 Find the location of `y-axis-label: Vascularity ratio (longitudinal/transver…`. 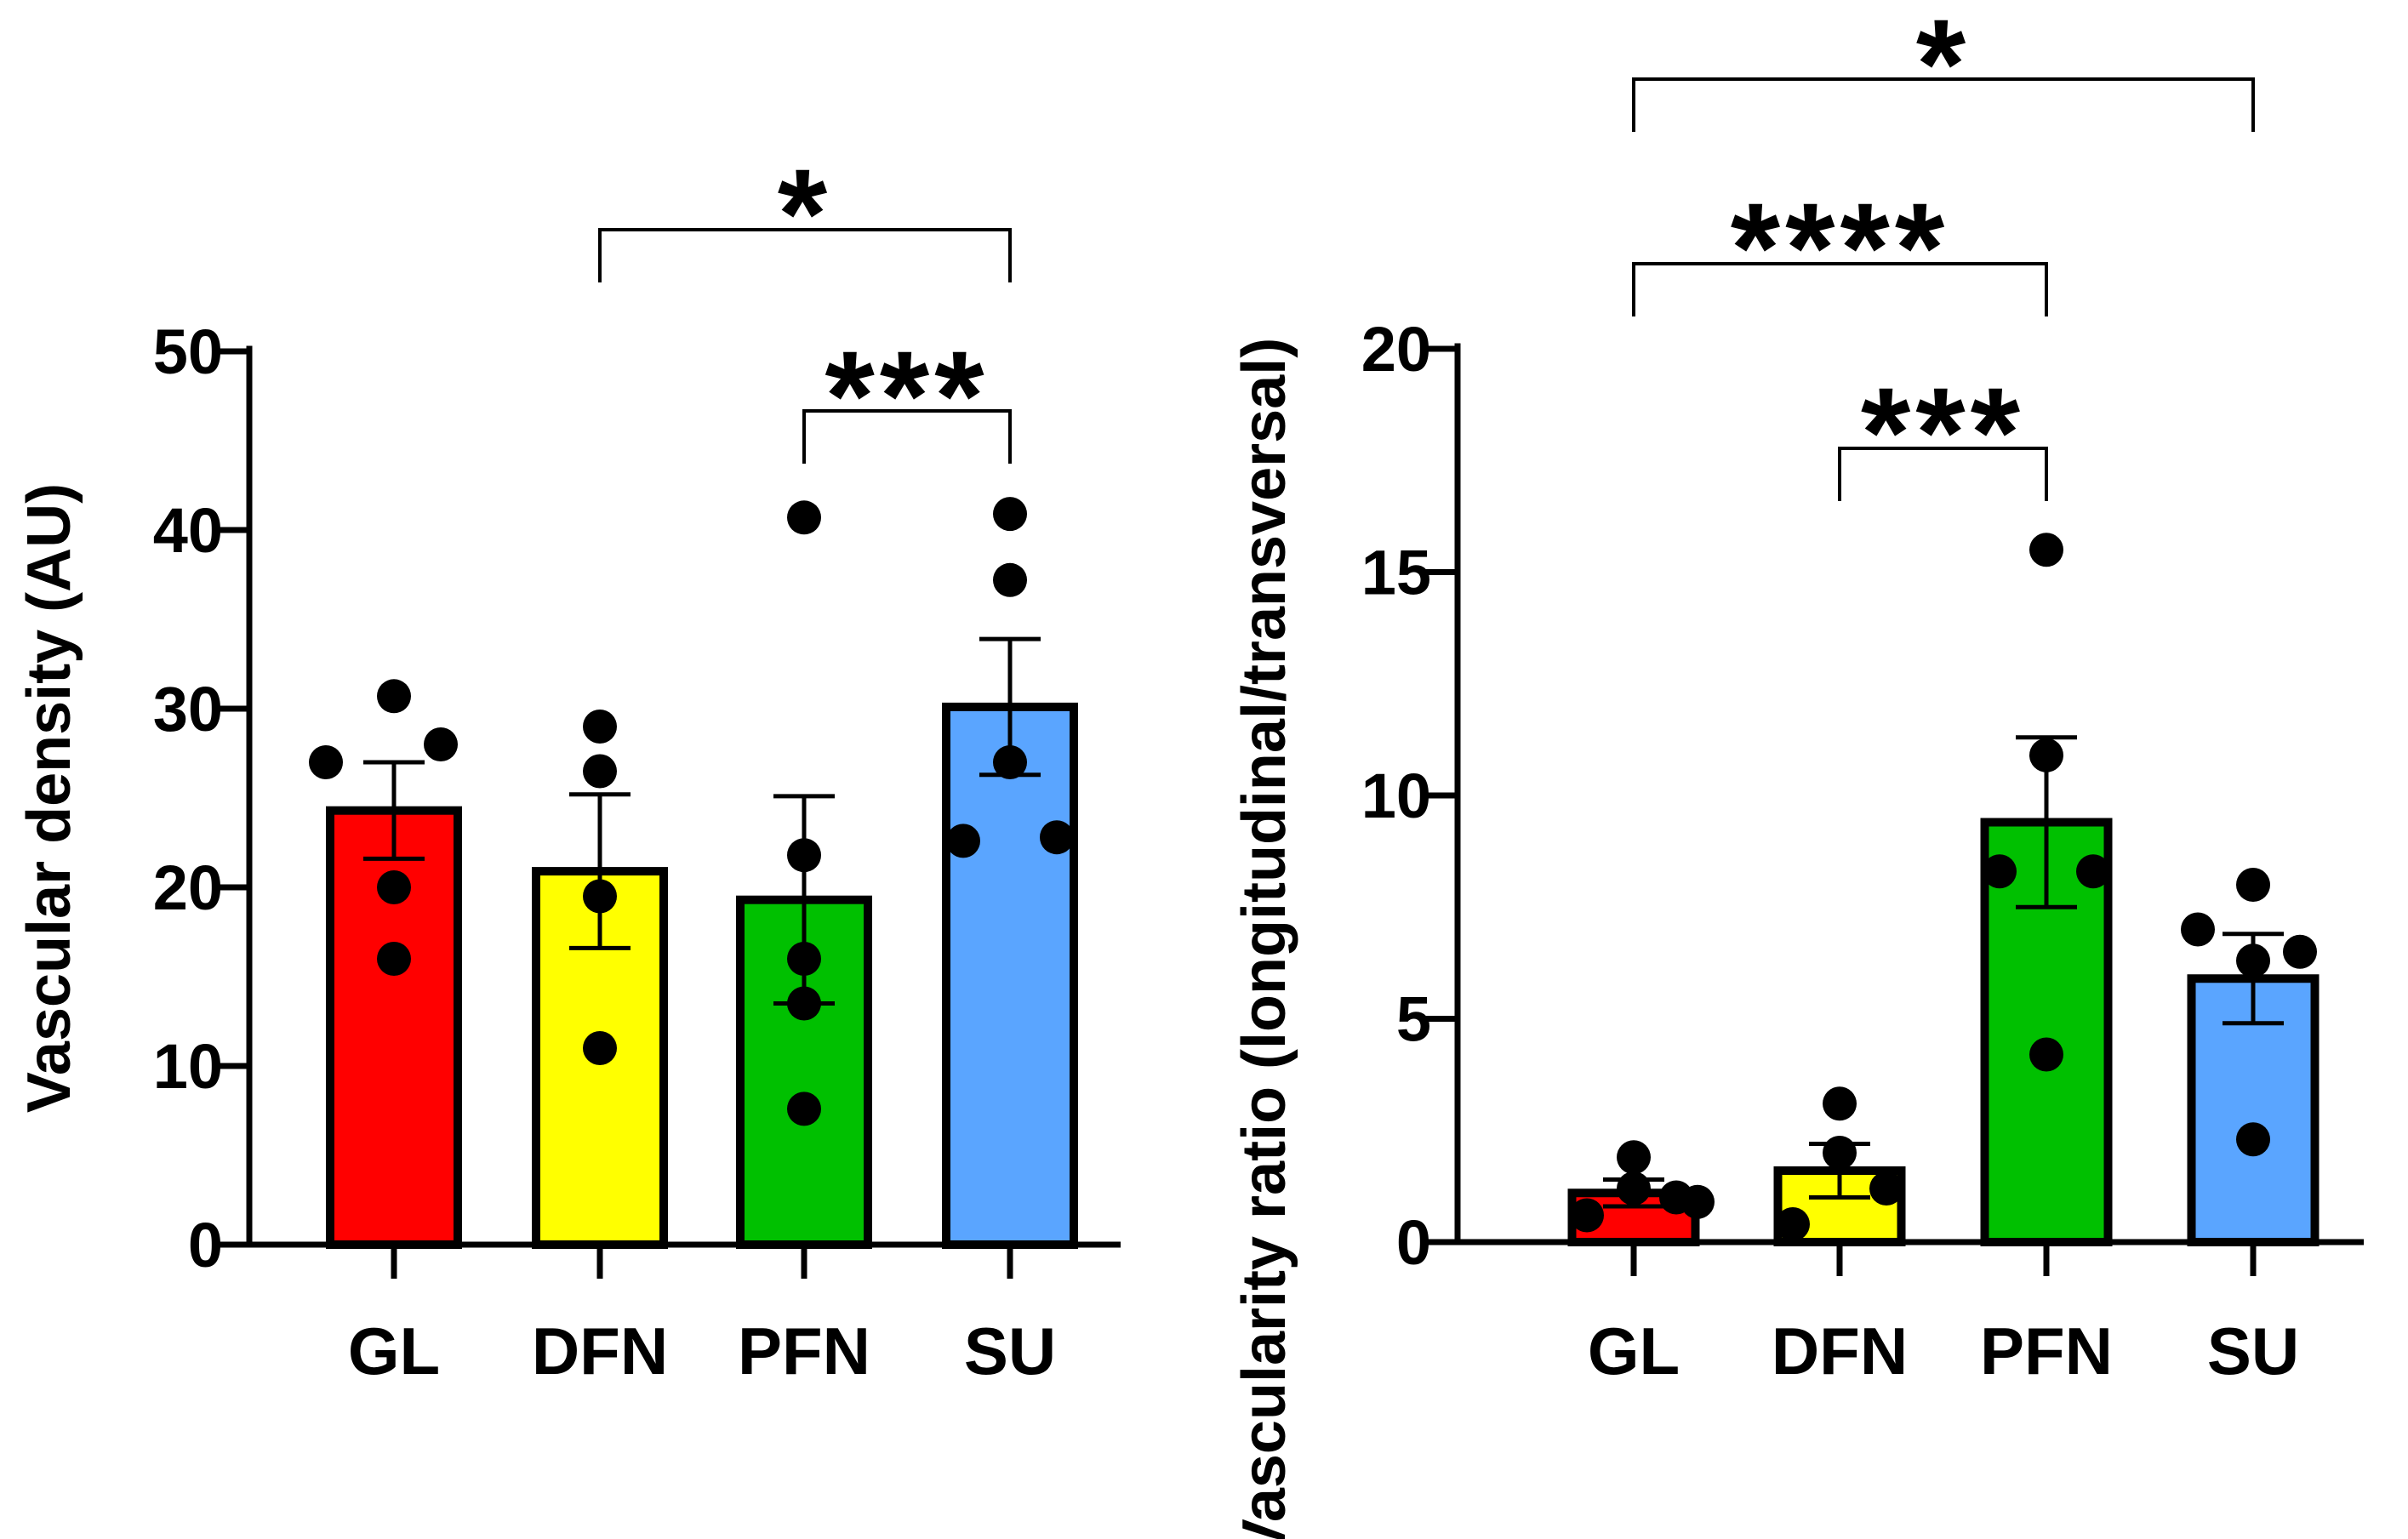

y-axis-label: Vascularity ratio (longitudinal/transver… is located at coordinates (1264, 939).